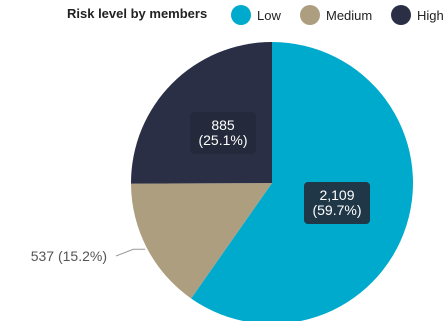 Image resolution: width=448 pixels, height=321 pixels. I want to click on legend-label-medium: Medium, so click(349, 15).